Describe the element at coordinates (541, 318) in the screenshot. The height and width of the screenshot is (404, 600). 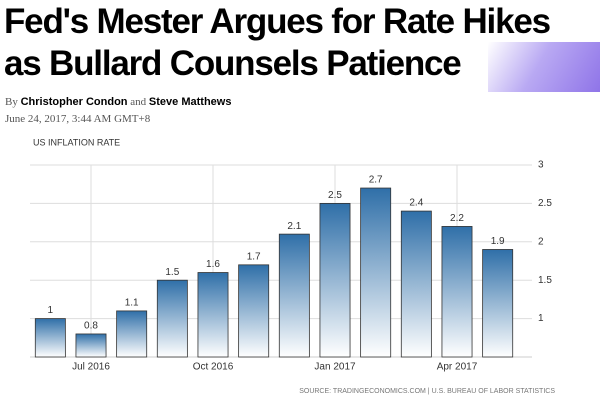
I see `y-tick-label: 1` at that location.